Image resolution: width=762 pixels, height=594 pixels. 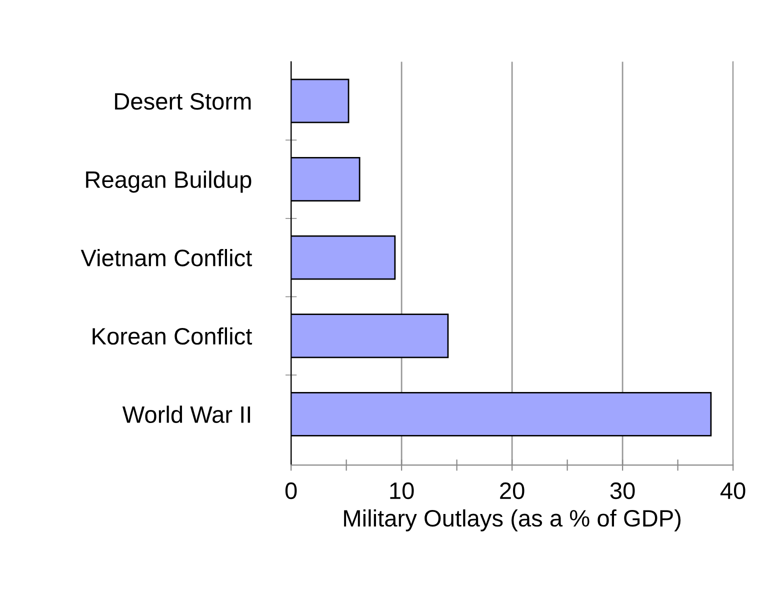 I want to click on x-tick-label: 0, so click(x=291, y=491).